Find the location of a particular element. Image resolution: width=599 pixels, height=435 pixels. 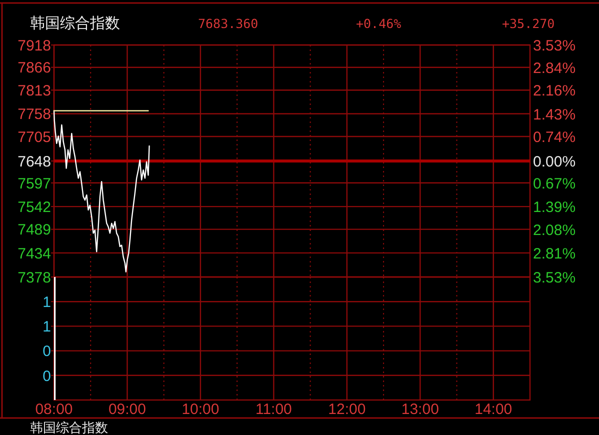

line-series is located at coordinates (101, 191).